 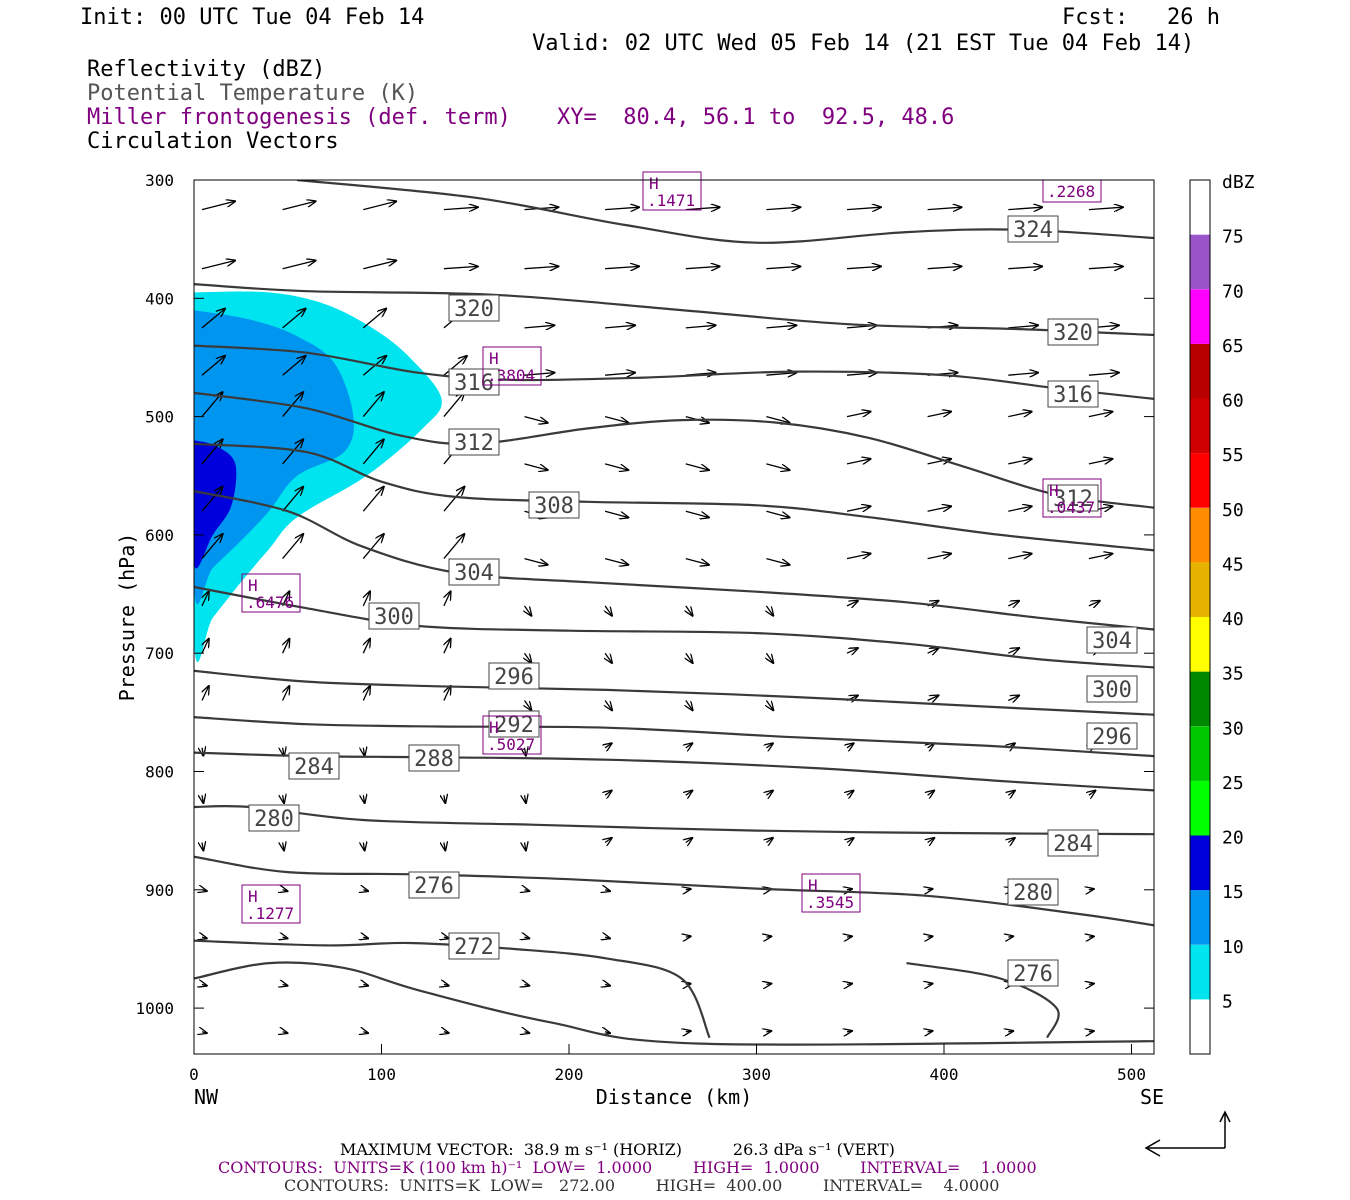 What do you see at coordinates (756, 117) in the screenshot?
I see `cross-section-endpoints: XY= 80.4, 56.1 to 92.5, 48.6` at bounding box center [756, 117].